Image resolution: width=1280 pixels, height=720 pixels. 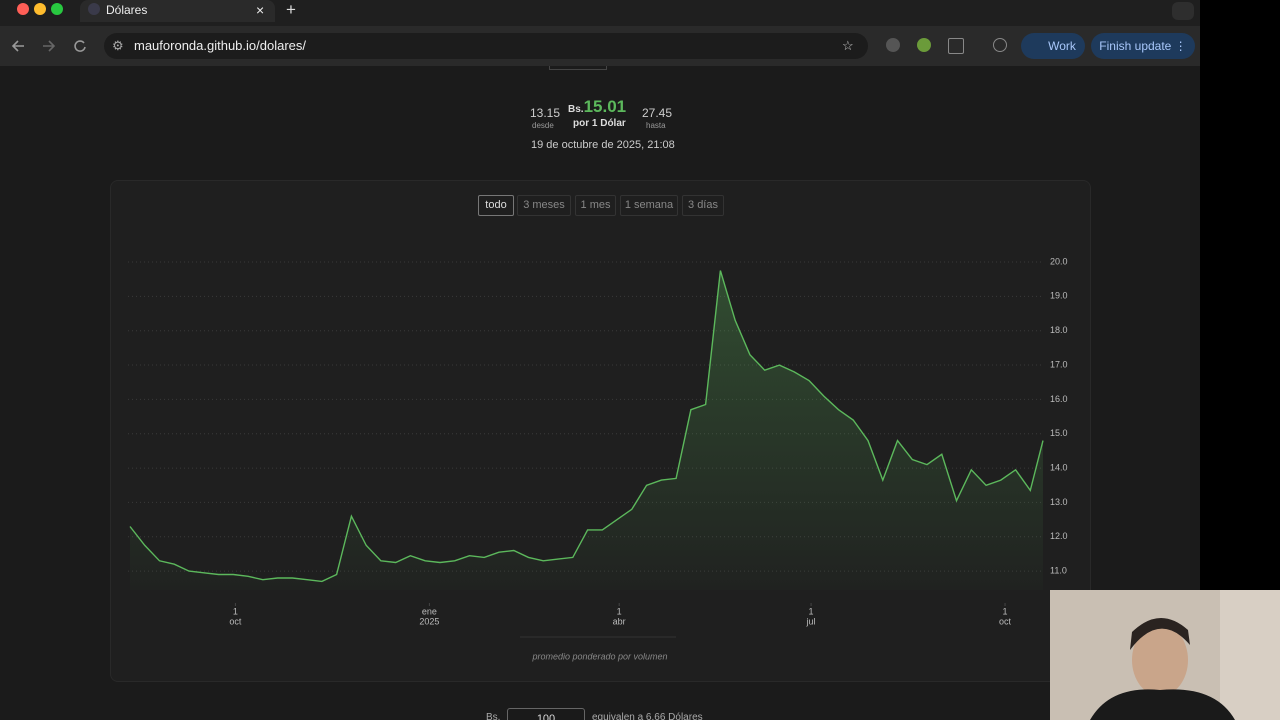 I want to click on new-tab: +, so click(x=291, y=9).